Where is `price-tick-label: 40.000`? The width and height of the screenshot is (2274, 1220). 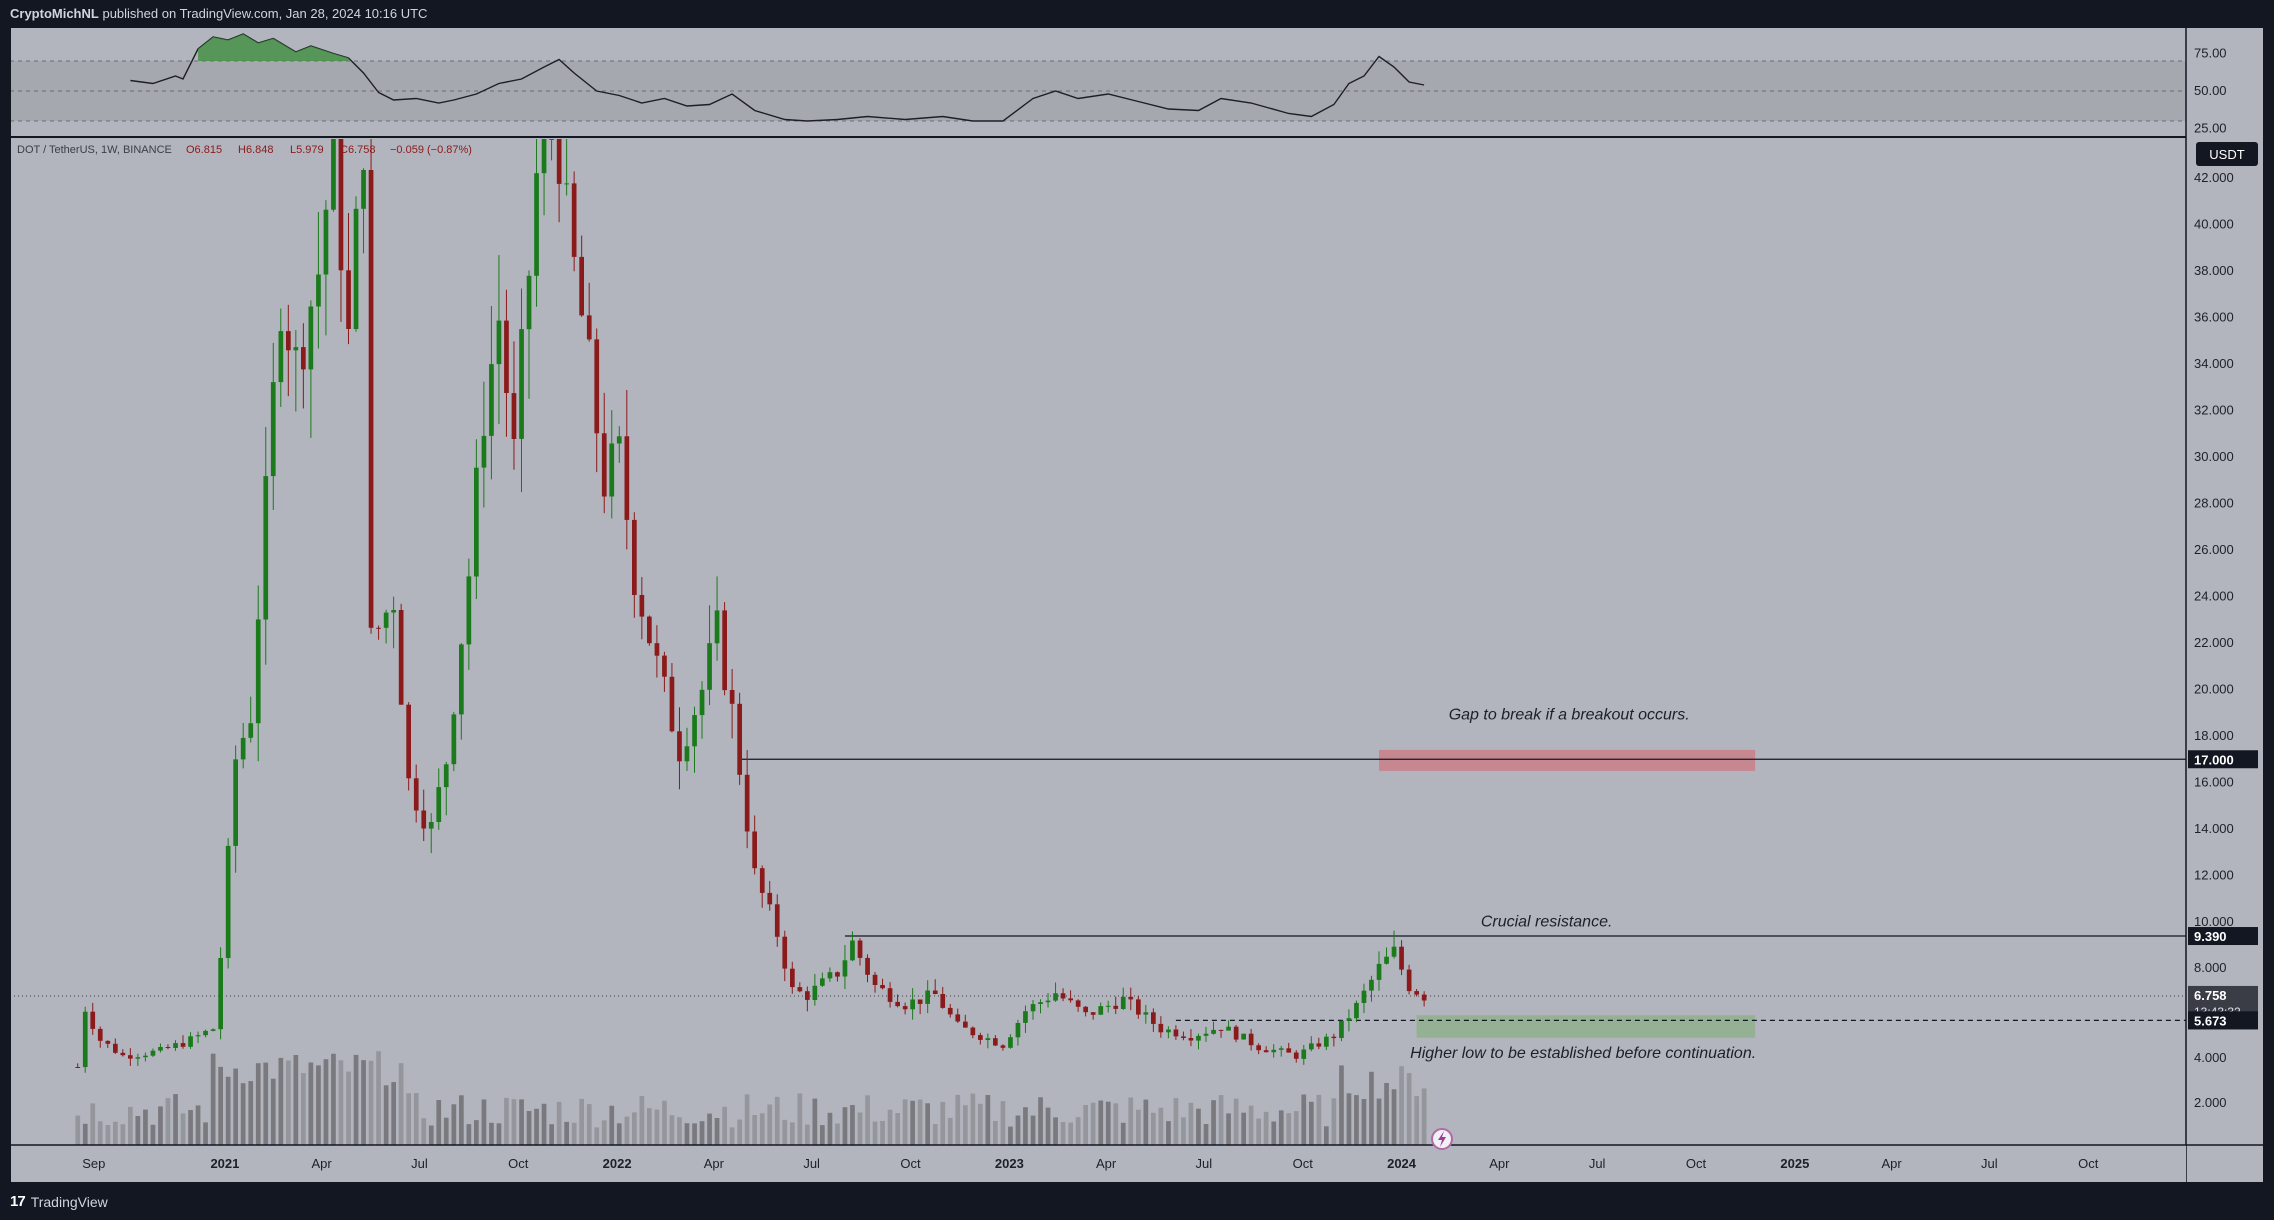
price-tick-label: 40.000 is located at coordinates (2214, 224).